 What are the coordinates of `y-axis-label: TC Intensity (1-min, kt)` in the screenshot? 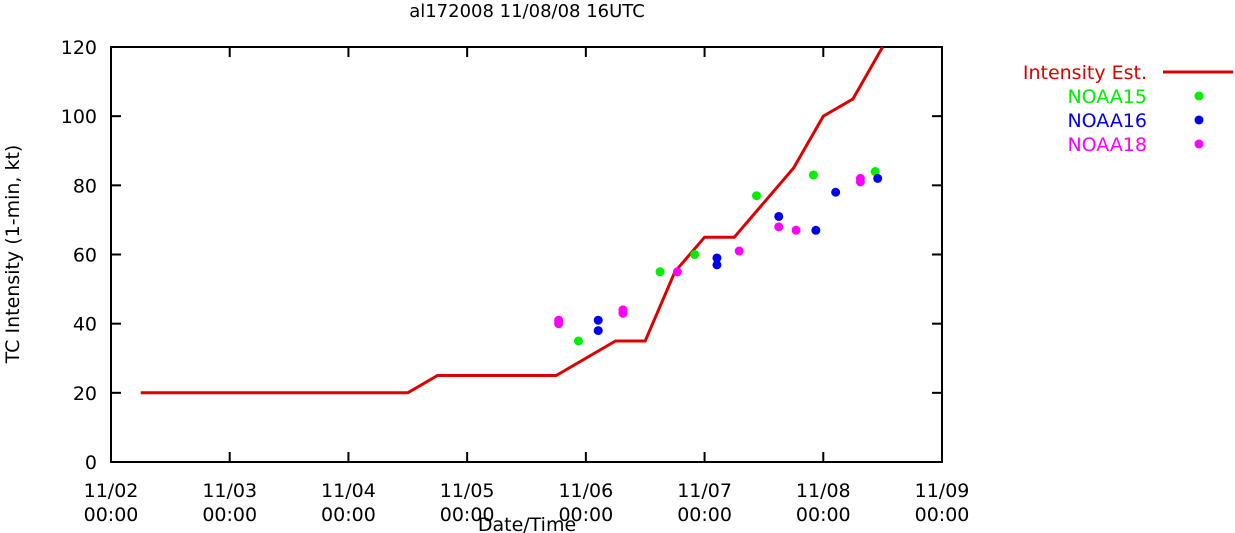 It's located at (13, 255).